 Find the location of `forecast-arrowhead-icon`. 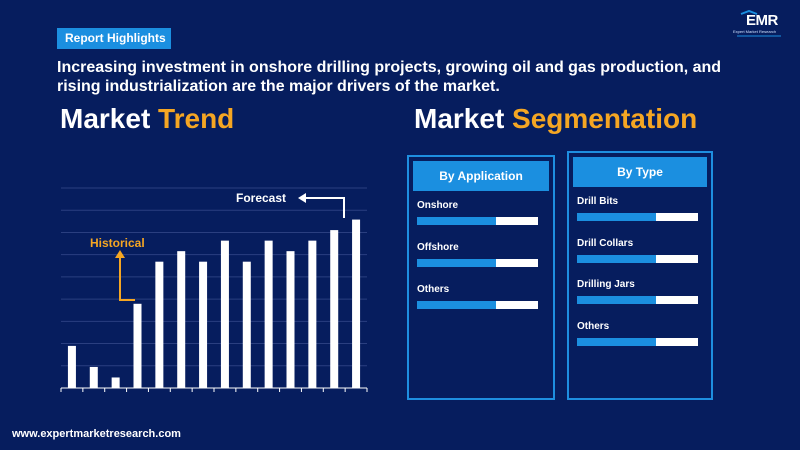

forecast-arrowhead-icon is located at coordinates (302, 198).